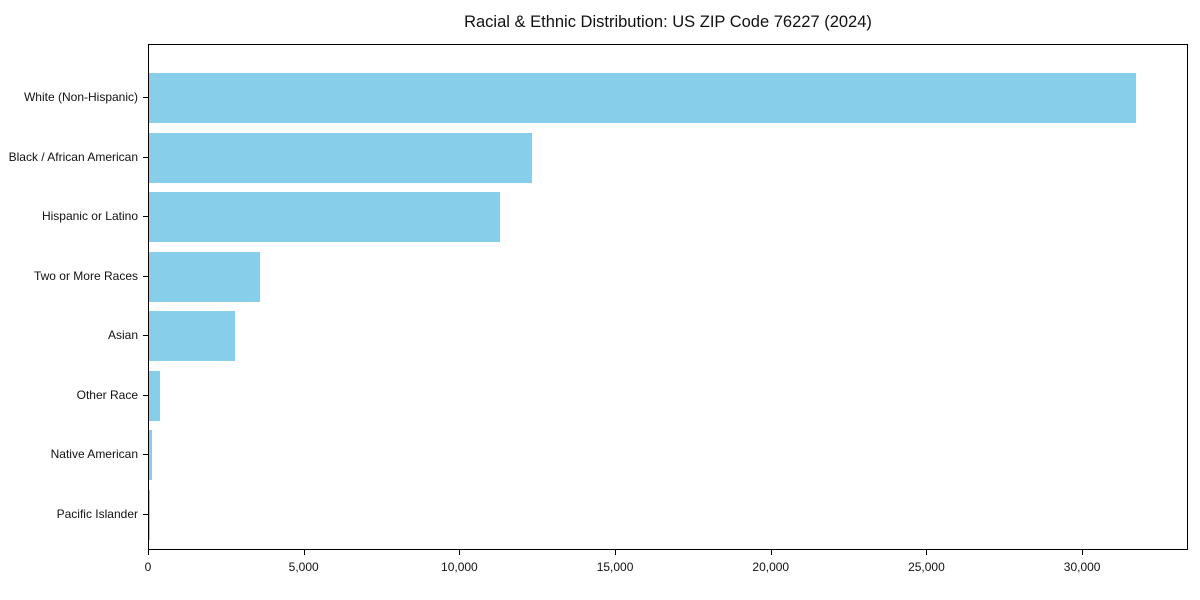 This screenshot has width=1200, height=600. What do you see at coordinates (97, 514) in the screenshot?
I see `y-axis-label: Pacific Islander` at bounding box center [97, 514].